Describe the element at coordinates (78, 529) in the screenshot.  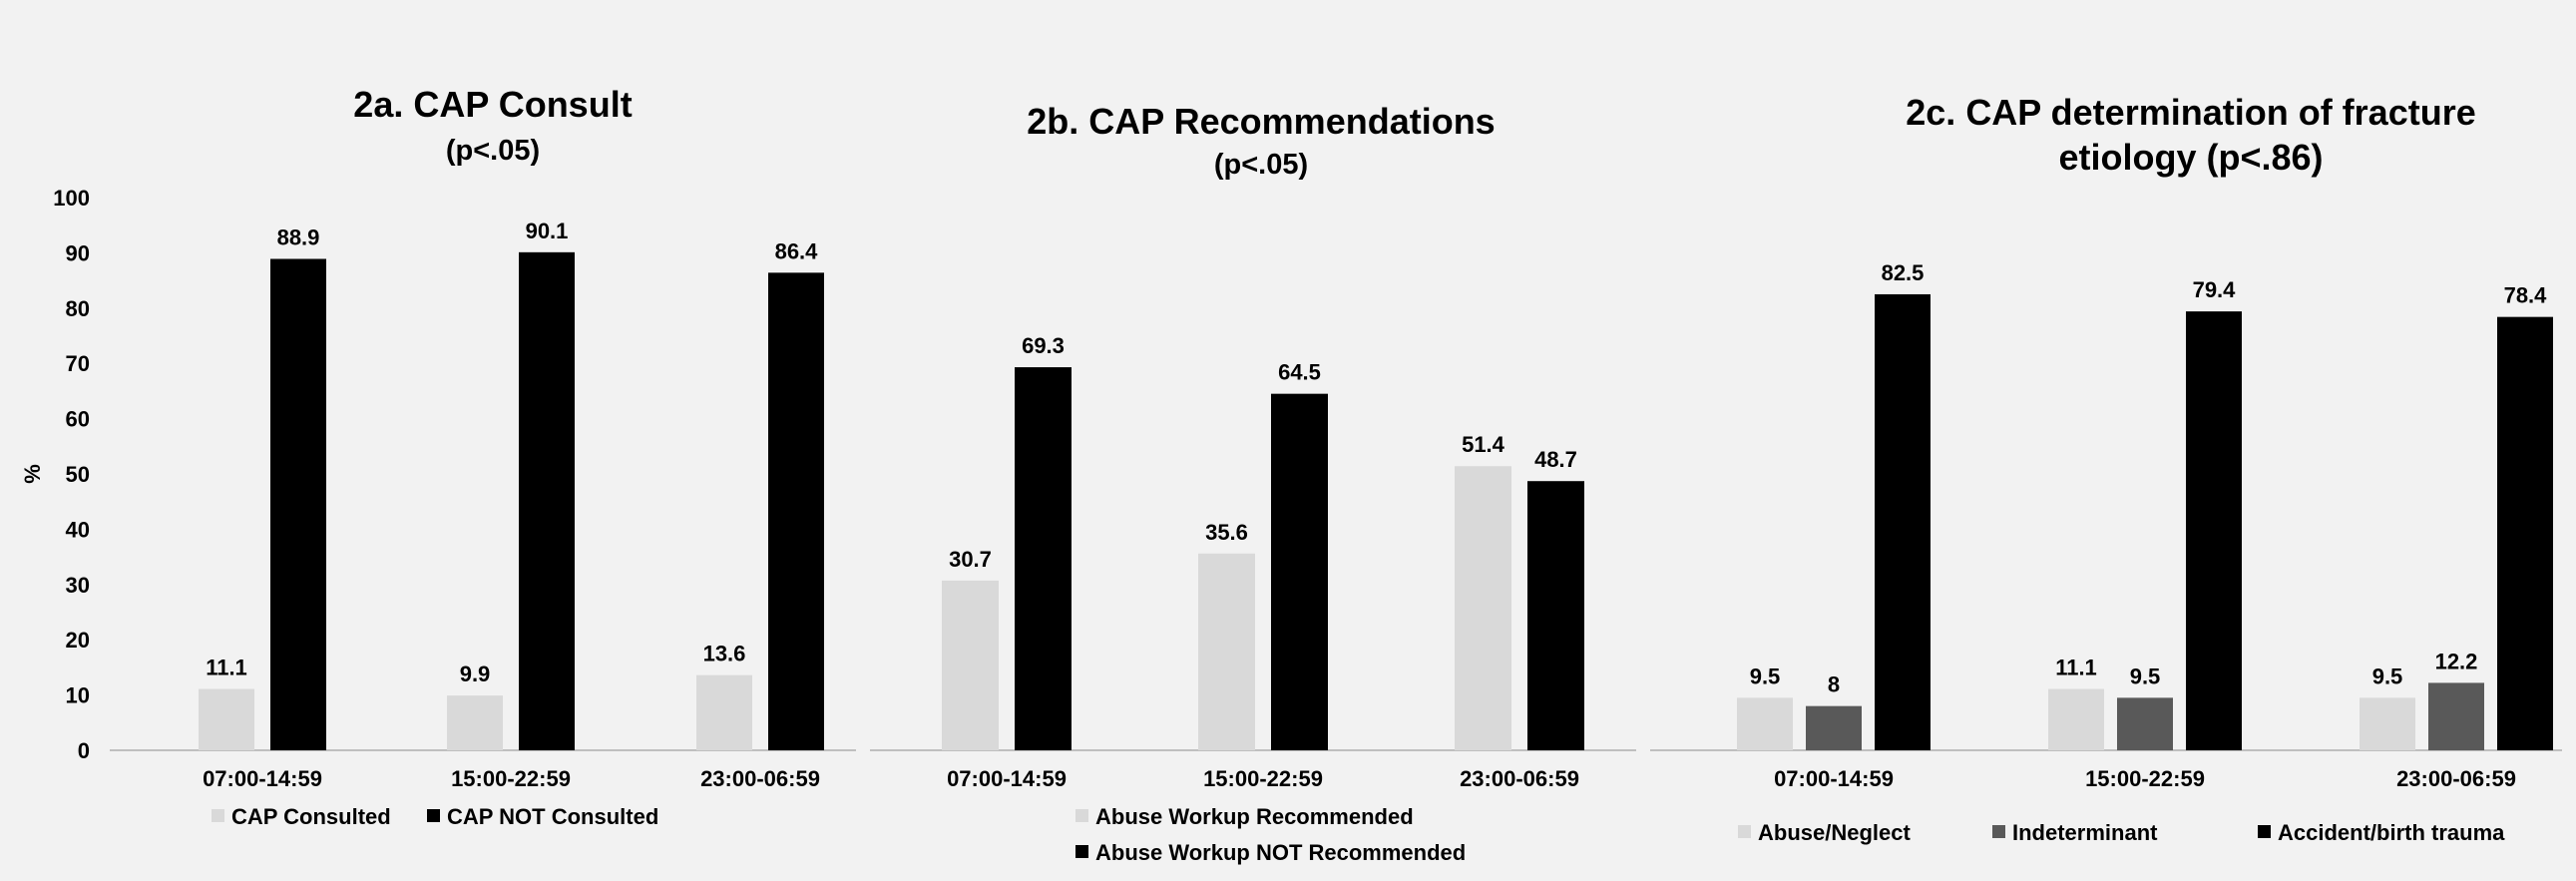
I see `y-tick-label: 40` at that location.